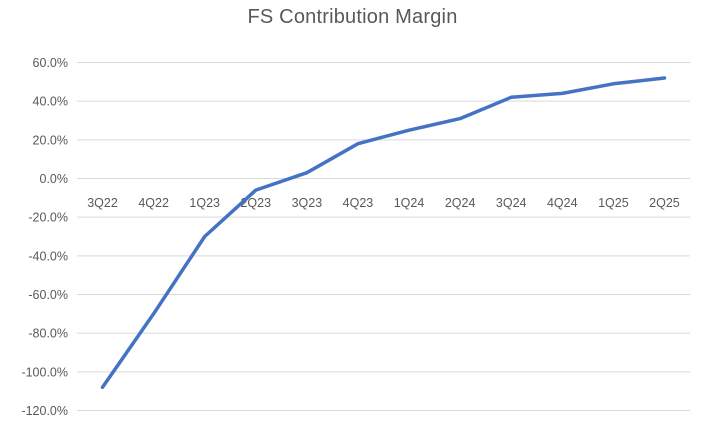 This screenshot has width=705, height=424. I want to click on y-tick-label: -60.0%, so click(48, 295).